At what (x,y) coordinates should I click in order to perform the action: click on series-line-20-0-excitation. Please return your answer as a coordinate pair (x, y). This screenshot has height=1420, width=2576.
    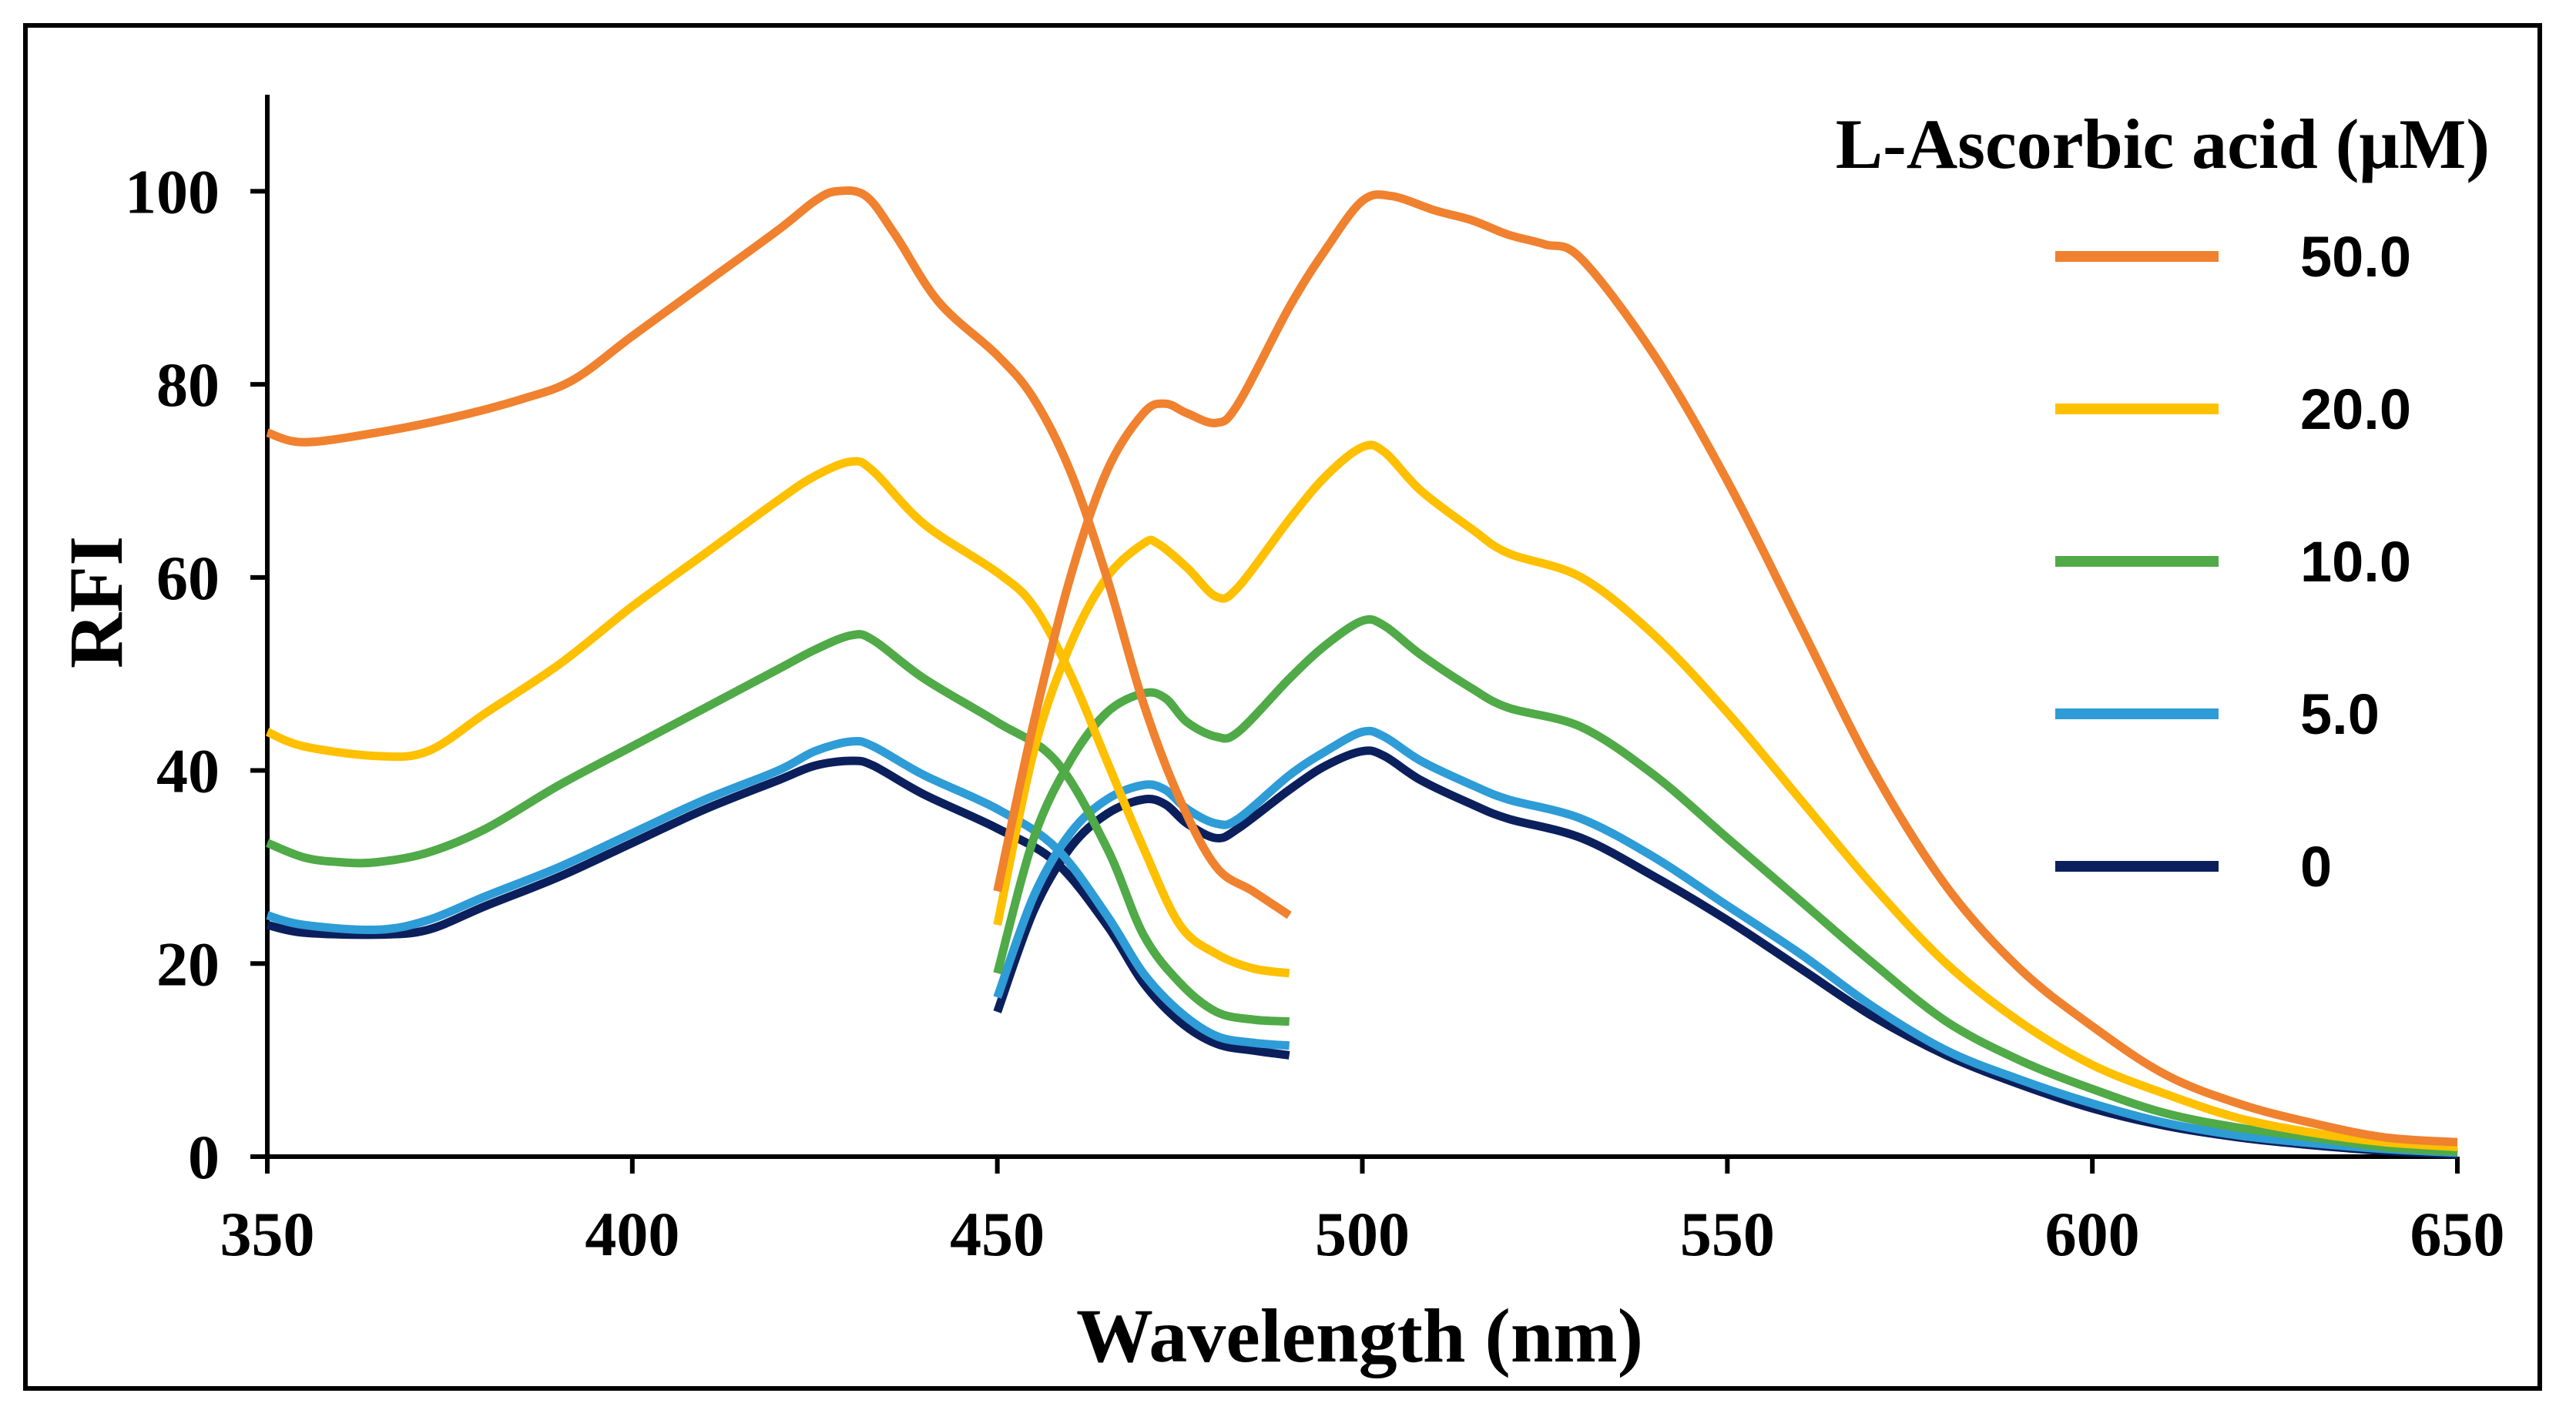
    Looking at the image, I should click on (777, 717).